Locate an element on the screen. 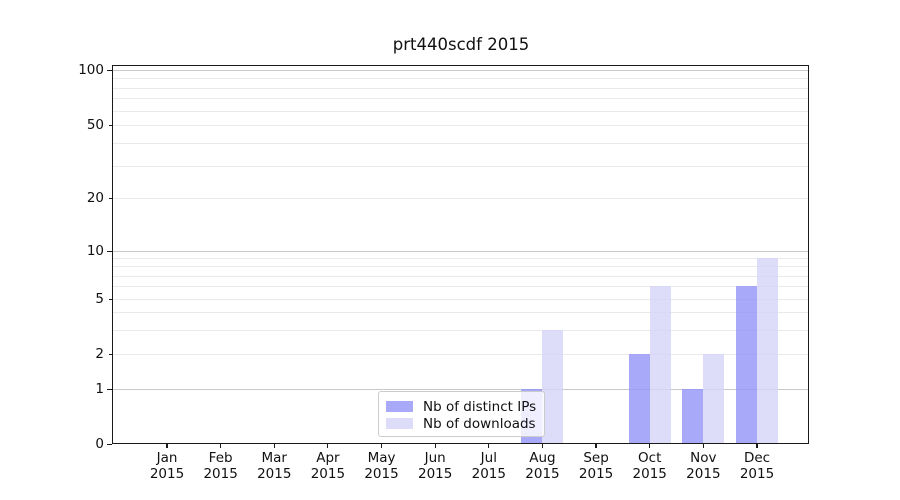 The height and width of the screenshot is (500, 900). x-tick-mark-may is located at coordinates (381, 446).